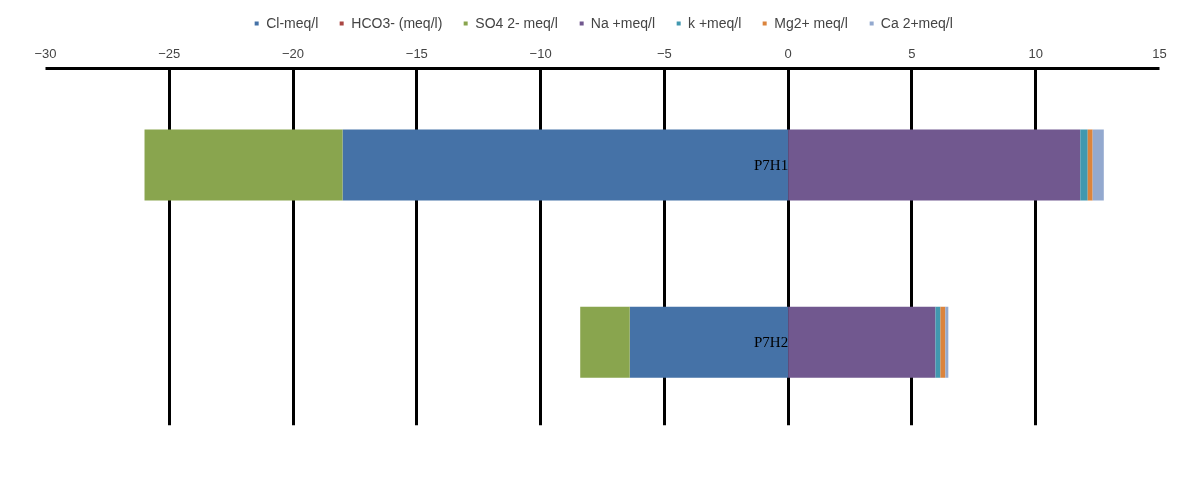 This screenshot has width=1187, height=495. What do you see at coordinates (45, 53) in the screenshot?
I see `x-tick-label: −30` at bounding box center [45, 53].